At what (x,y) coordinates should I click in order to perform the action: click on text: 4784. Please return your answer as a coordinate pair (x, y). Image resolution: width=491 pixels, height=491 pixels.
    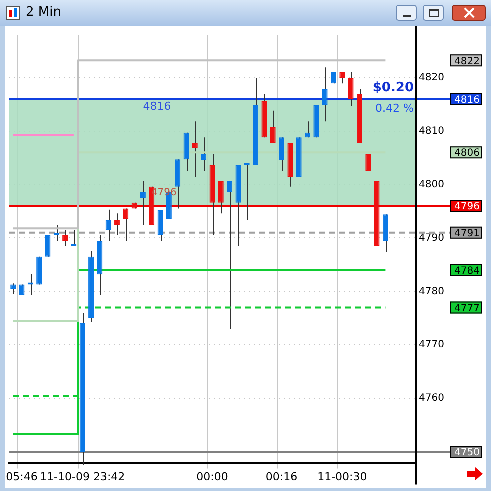
    Looking at the image, I should click on (467, 271).